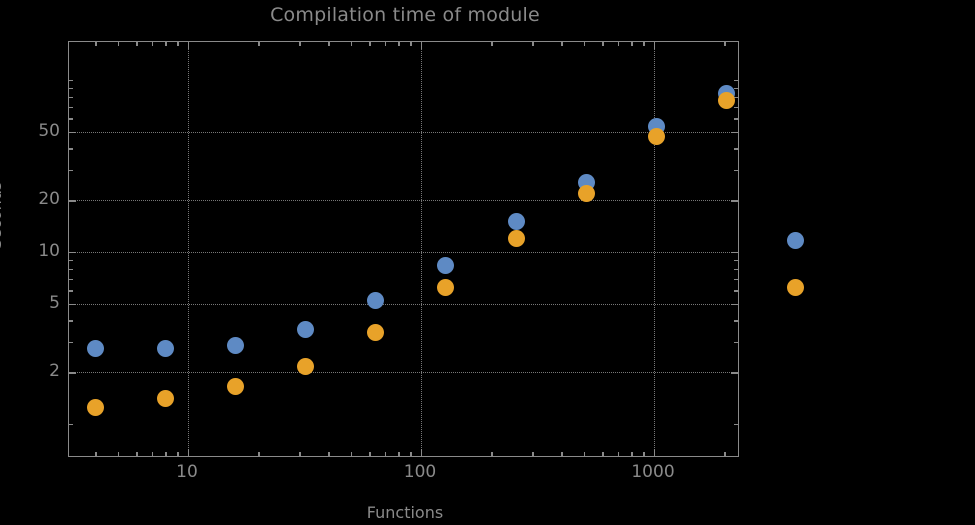  What do you see at coordinates (405, 15) in the screenshot?
I see `chart-title: Compilation time of module` at bounding box center [405, 15].